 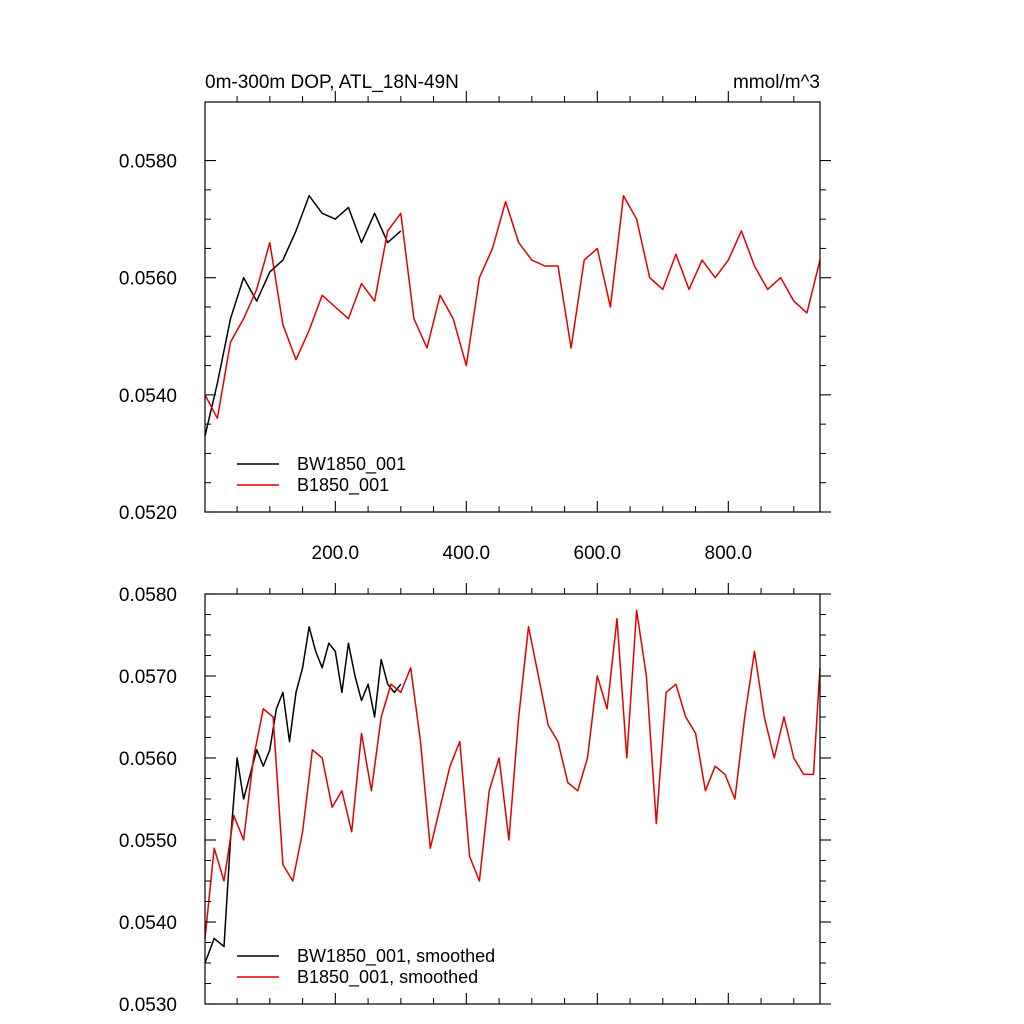 What do you see at coordinates (148, 513) in the screenshot?
I see `y-tick-label: 0.0520` at bounding box center [148, 513].